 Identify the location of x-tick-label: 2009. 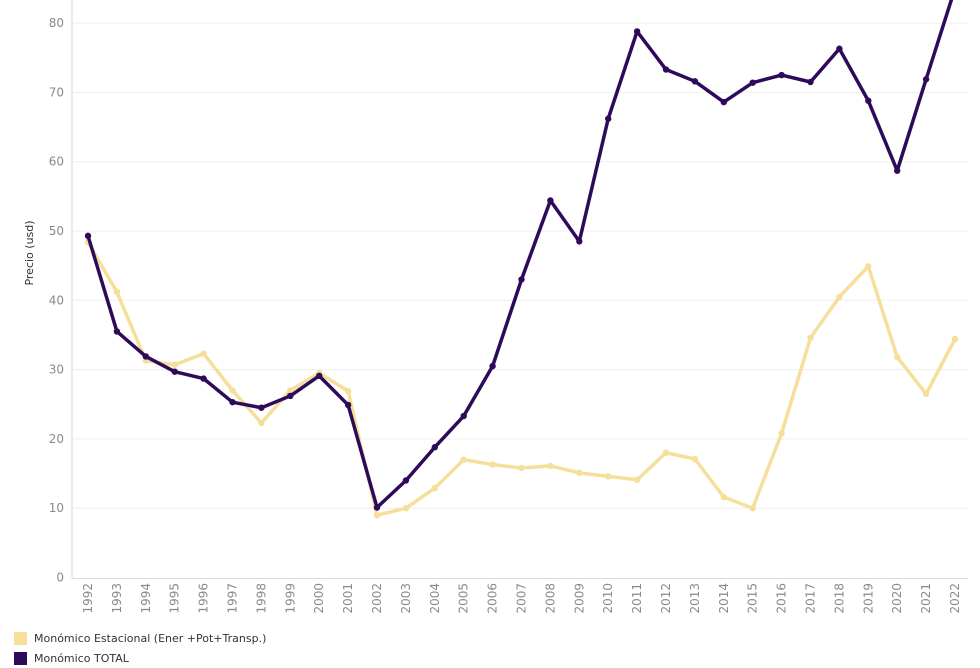
(579, 598).